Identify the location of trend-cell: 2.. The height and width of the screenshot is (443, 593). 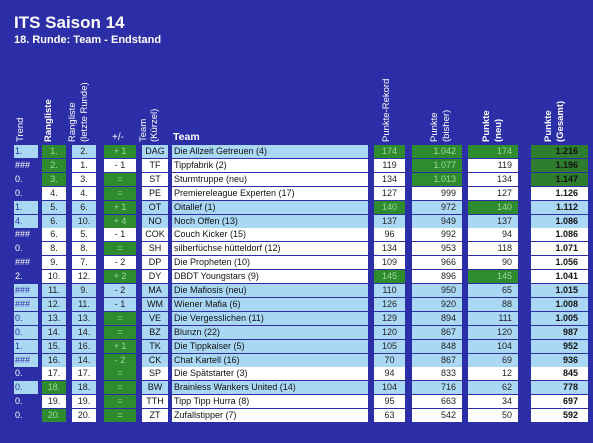
(19, 276).